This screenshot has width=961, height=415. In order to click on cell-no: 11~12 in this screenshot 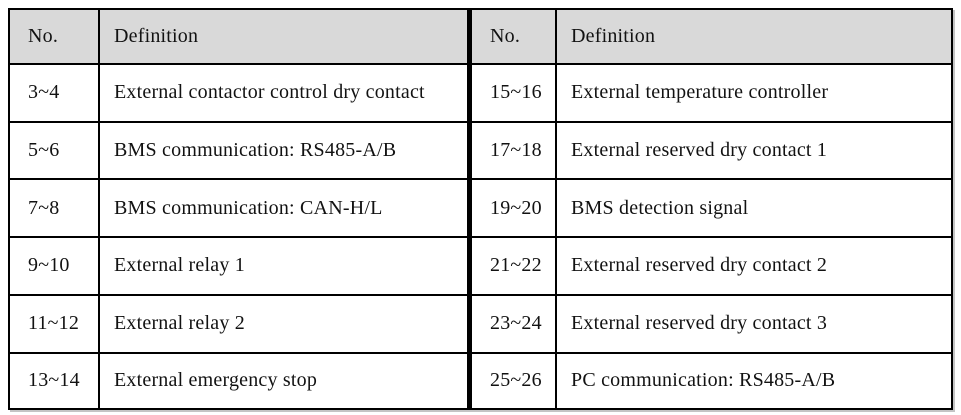, I will do `click(55, 323)`.